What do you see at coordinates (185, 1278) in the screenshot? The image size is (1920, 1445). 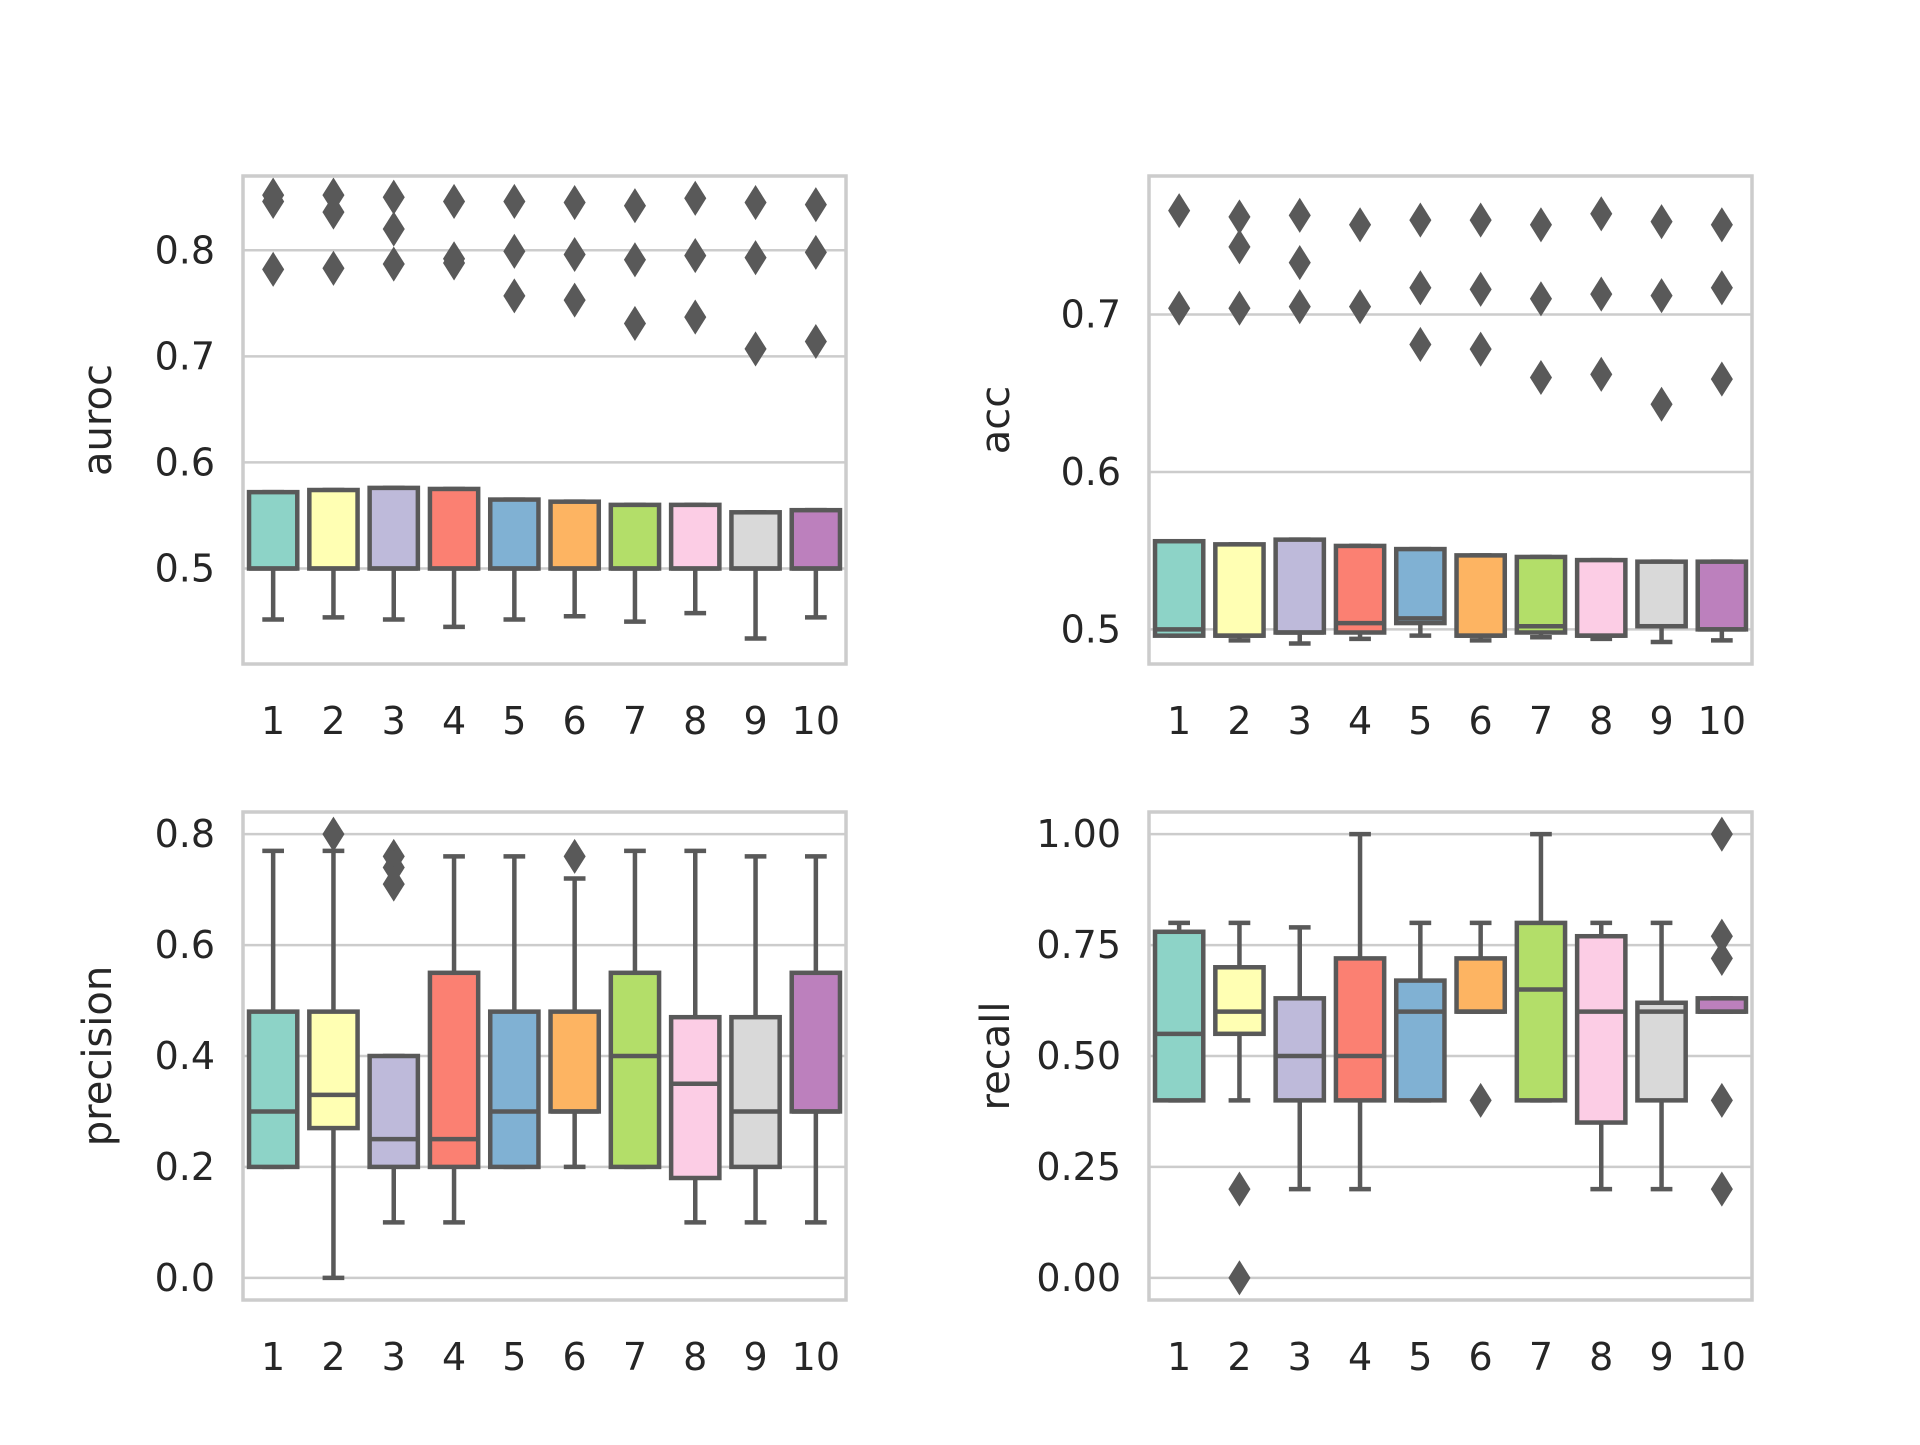 I see `y-tick-label: 0.0` at bounding box center [185, 1278].